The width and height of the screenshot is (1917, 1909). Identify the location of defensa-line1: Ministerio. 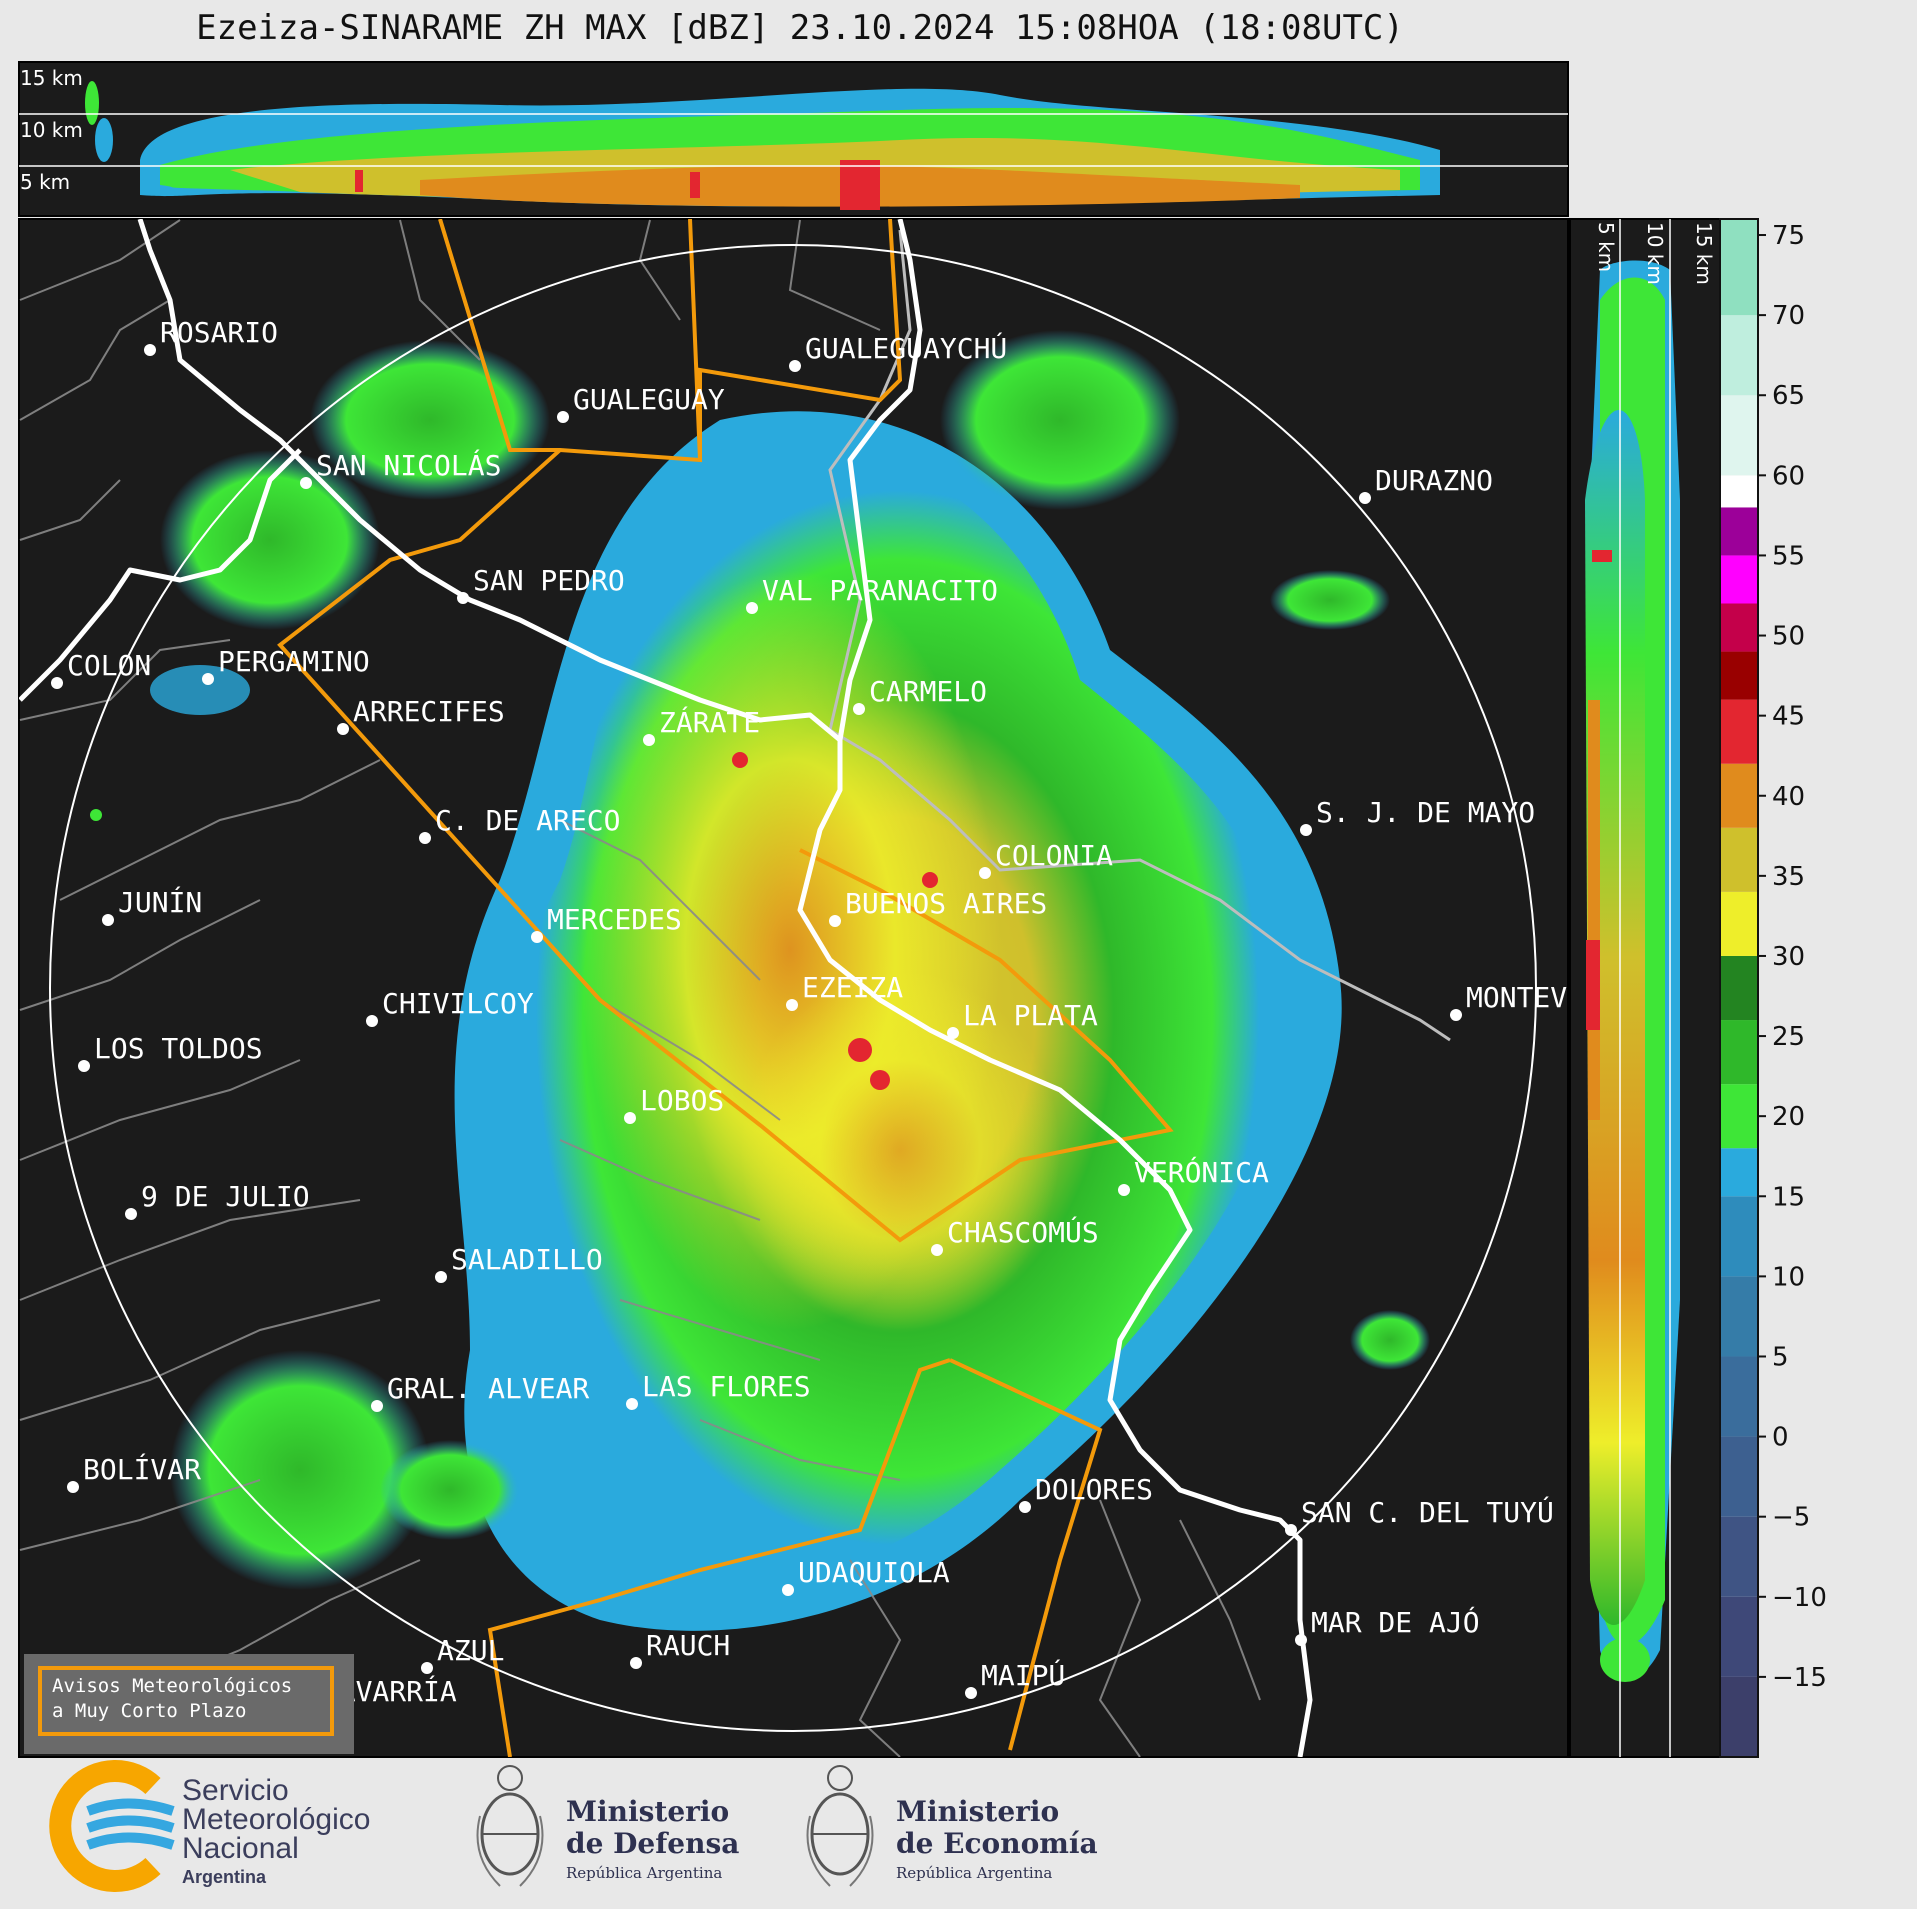
(648, 1811).